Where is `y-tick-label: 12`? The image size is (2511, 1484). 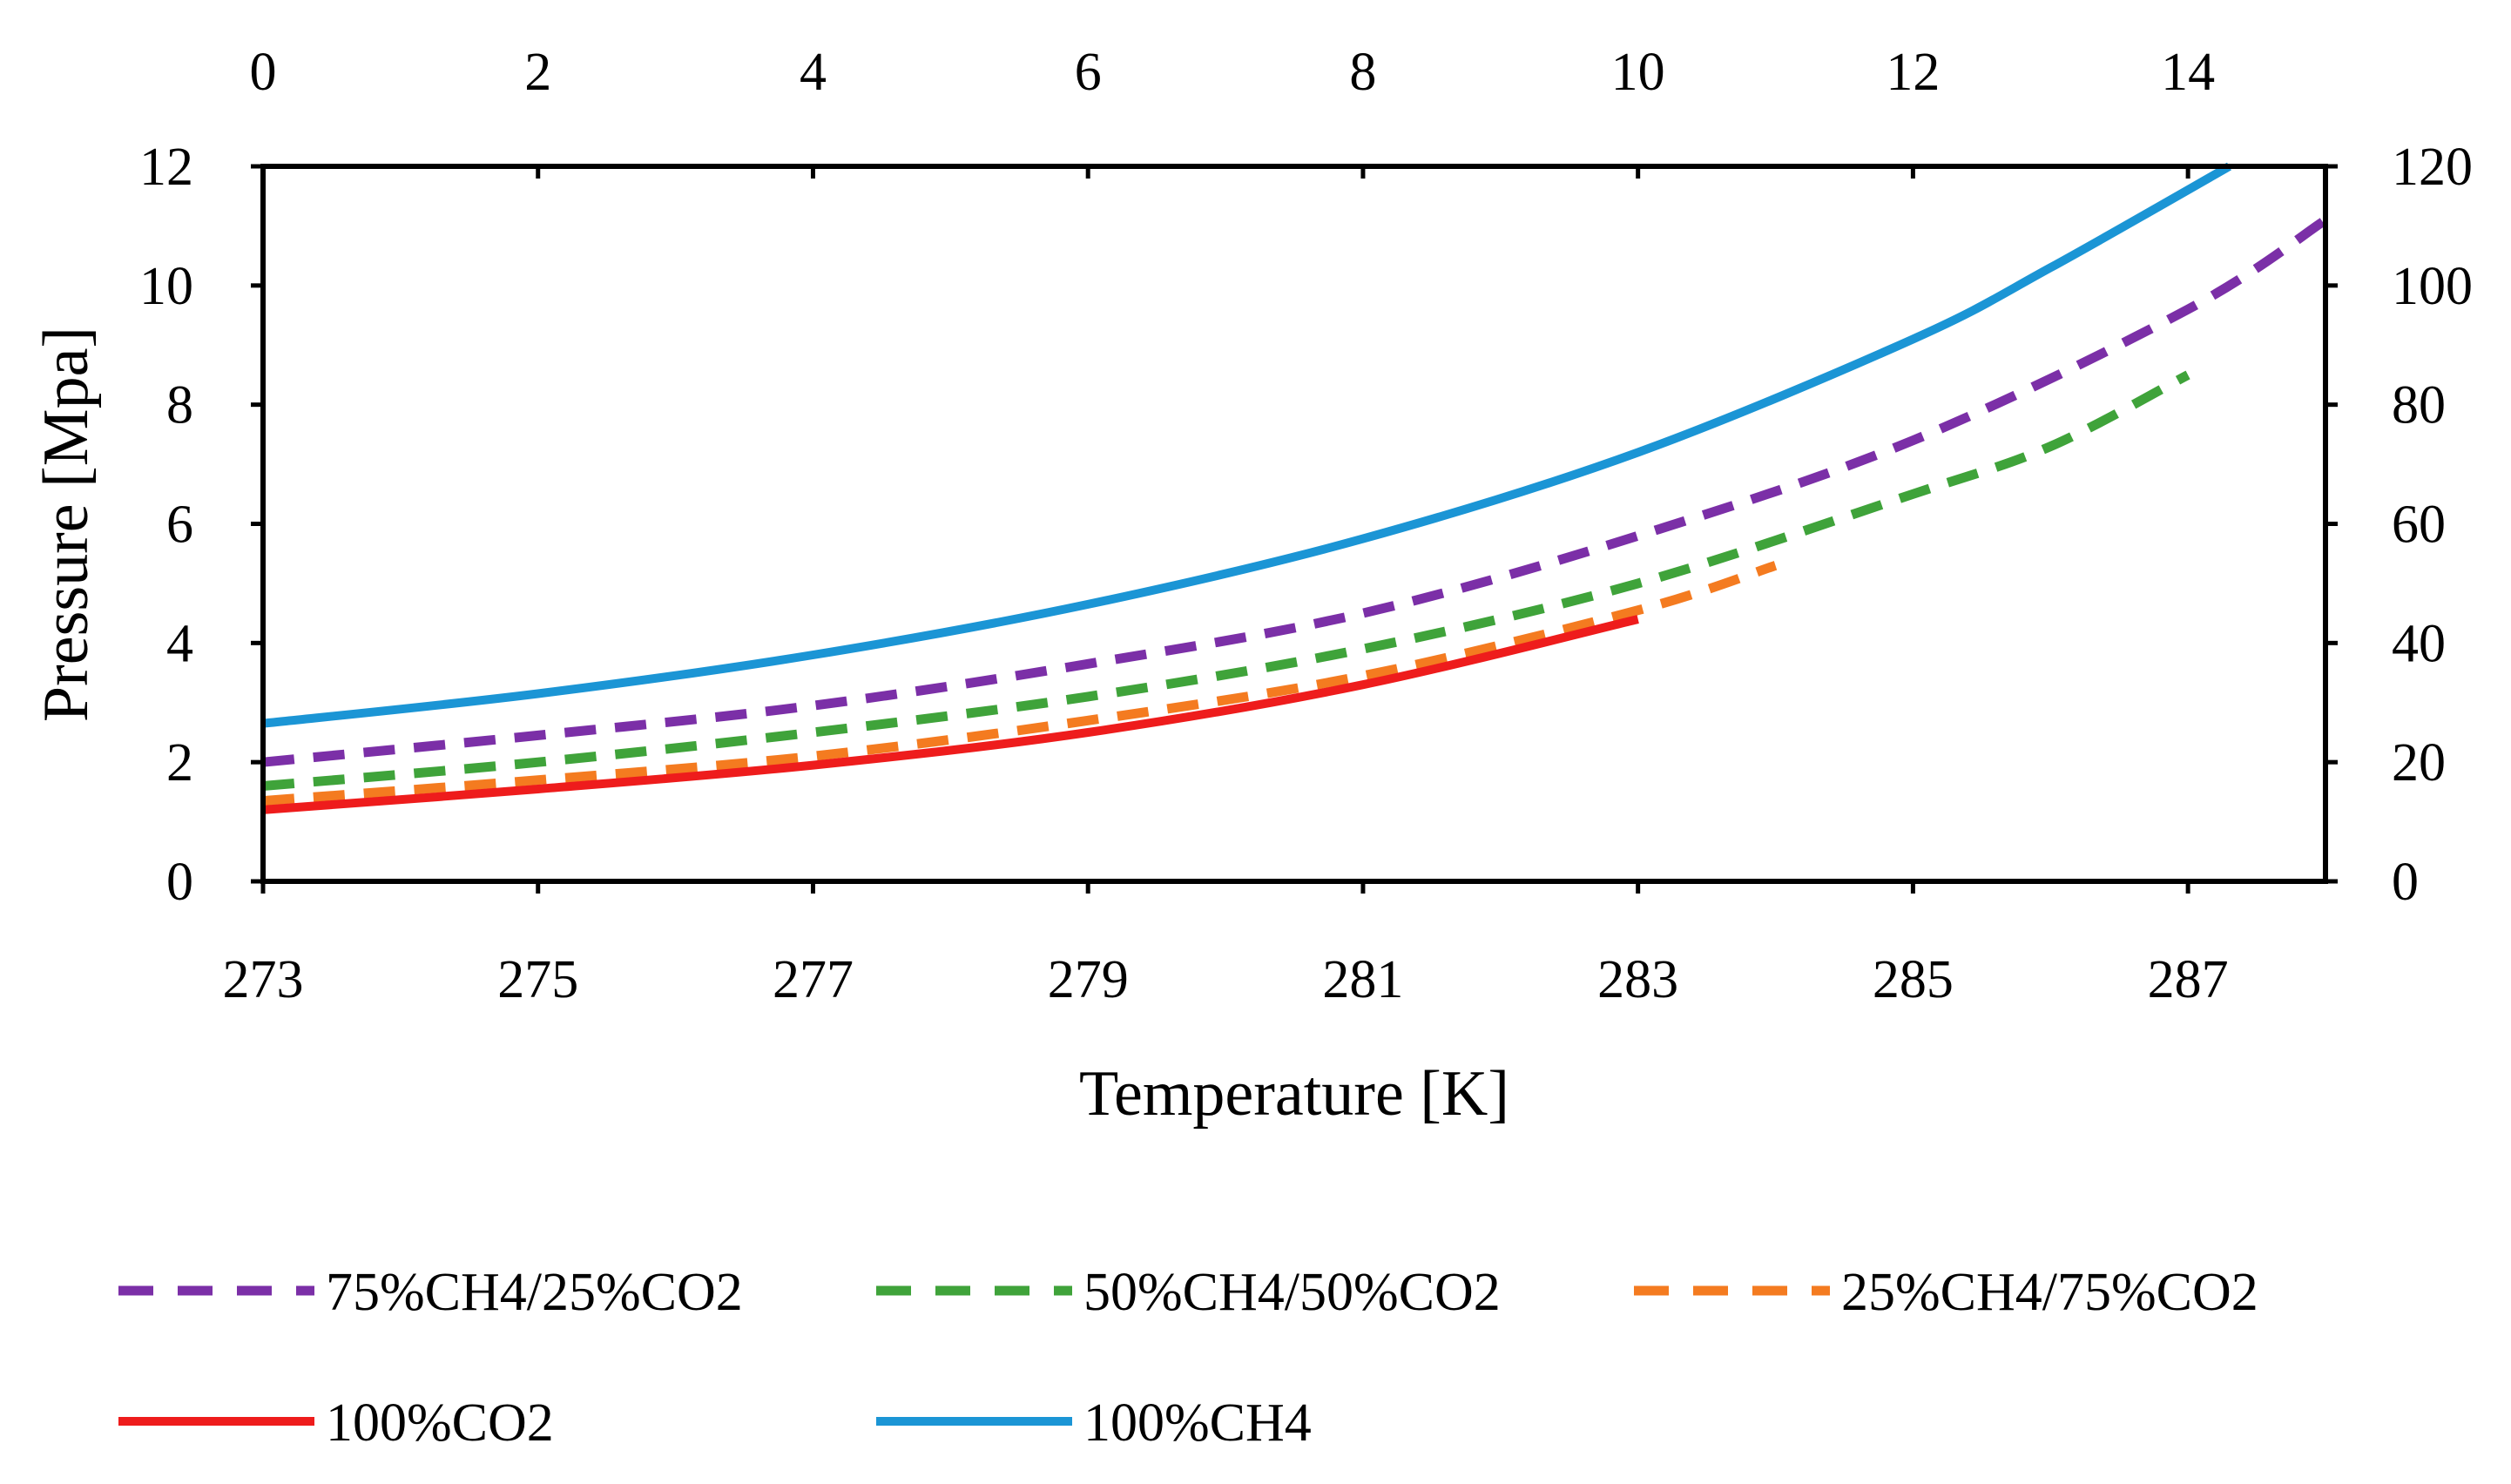
y-tick-label: 12 is located at coordinates (166, 167).